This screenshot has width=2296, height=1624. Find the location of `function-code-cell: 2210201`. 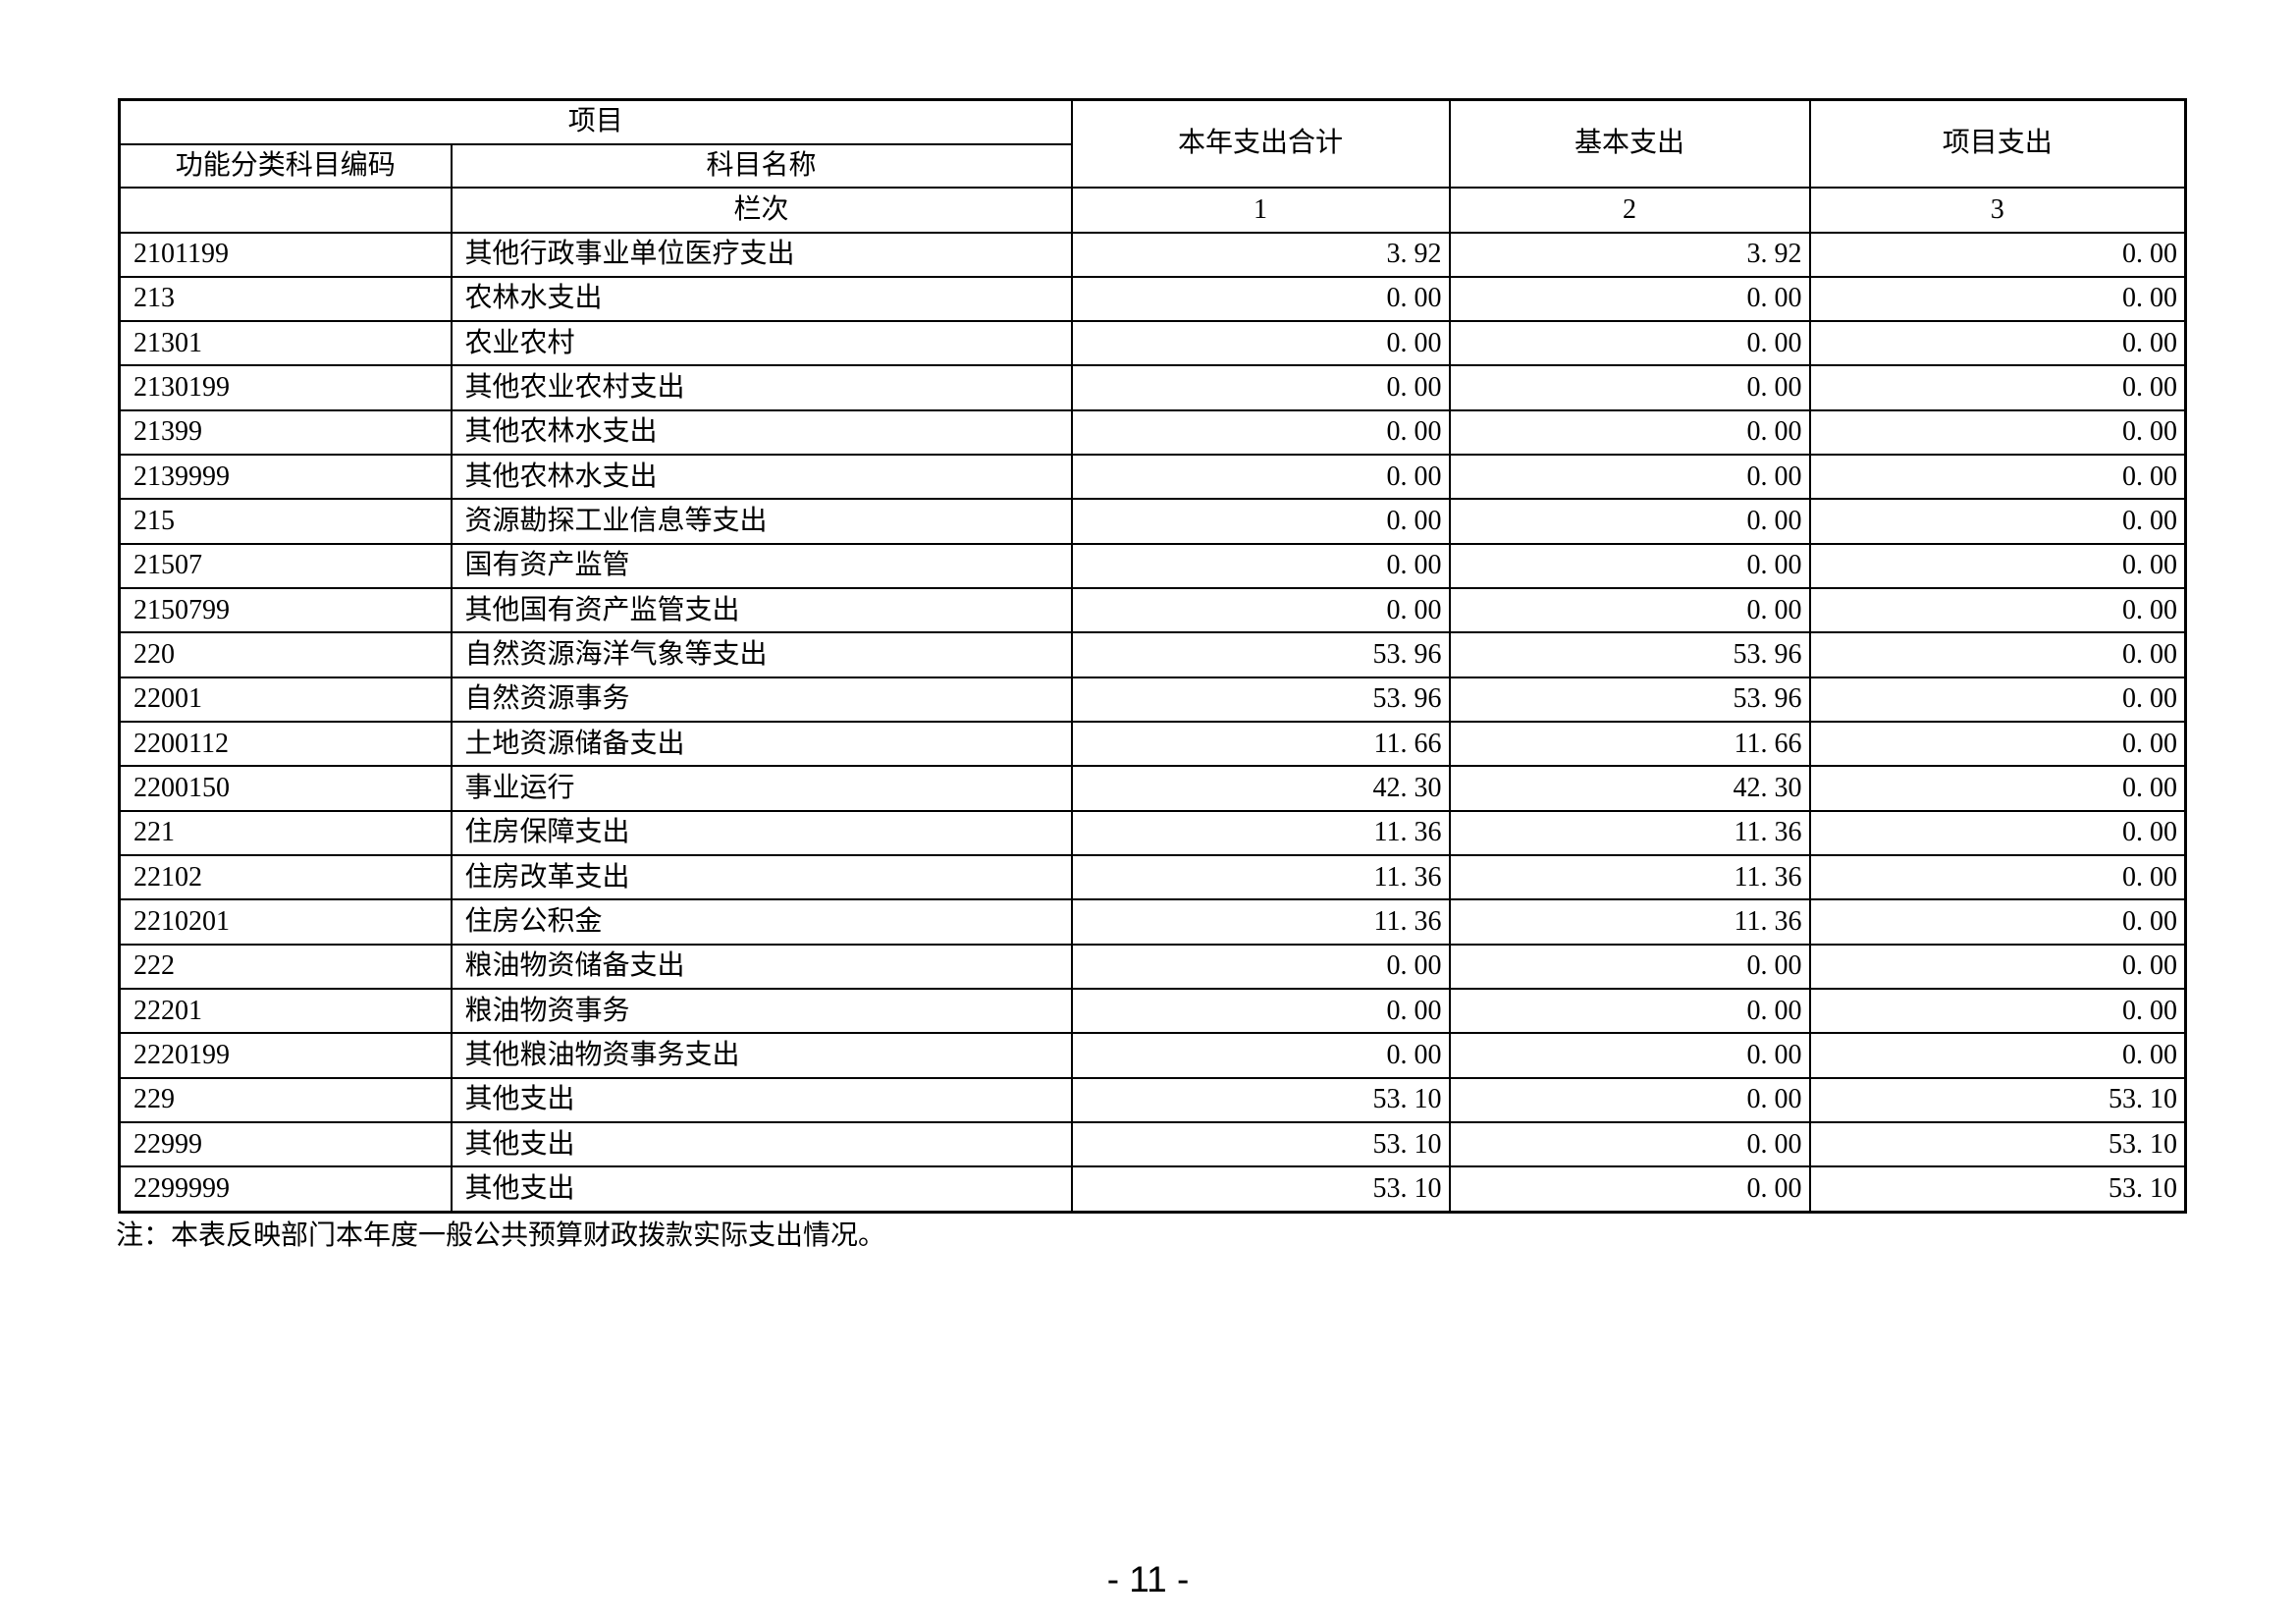

function-code-cell: 2210201 is located at coordinates (285, 922).